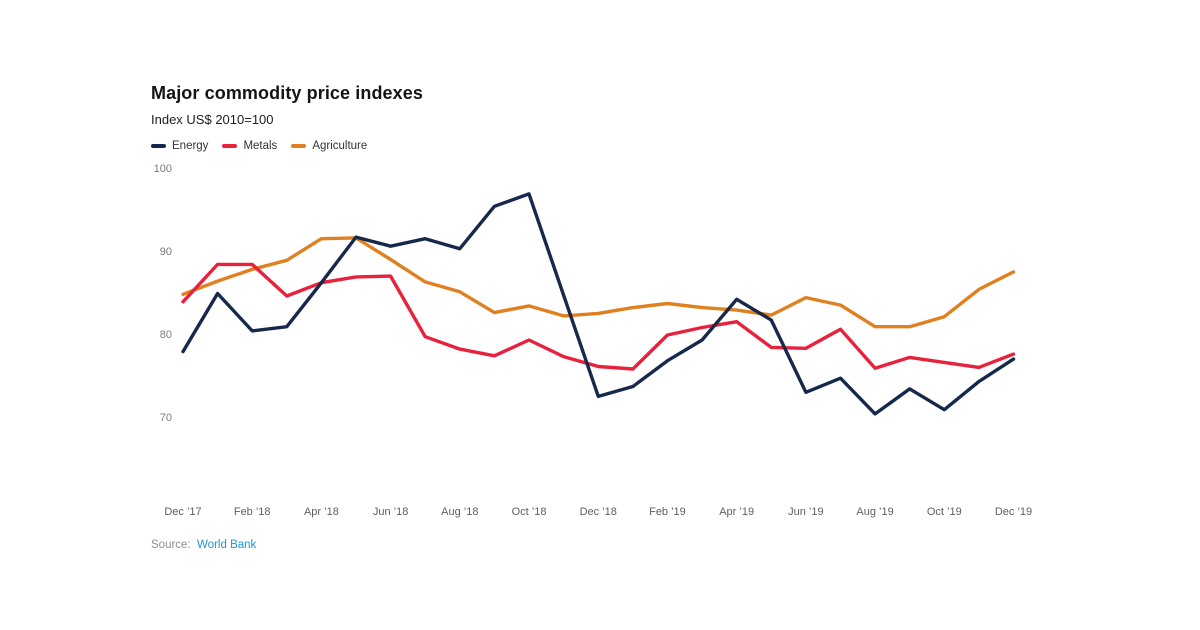  Describe the element at coordinates (340, 146) in the screenshot. I see `legend-label-agriculture: Agriculture` at that location.